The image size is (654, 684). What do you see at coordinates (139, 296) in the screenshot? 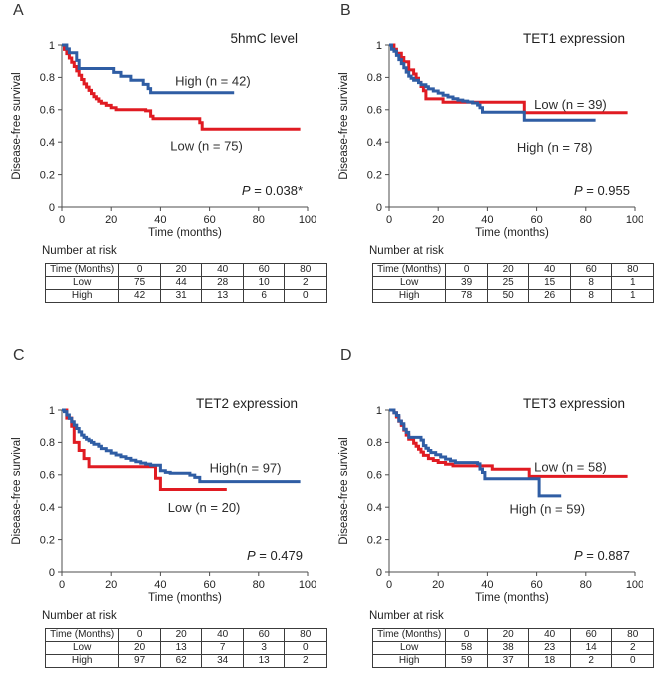
I see `risk-cell: 42` at bounding box center [139, 296].